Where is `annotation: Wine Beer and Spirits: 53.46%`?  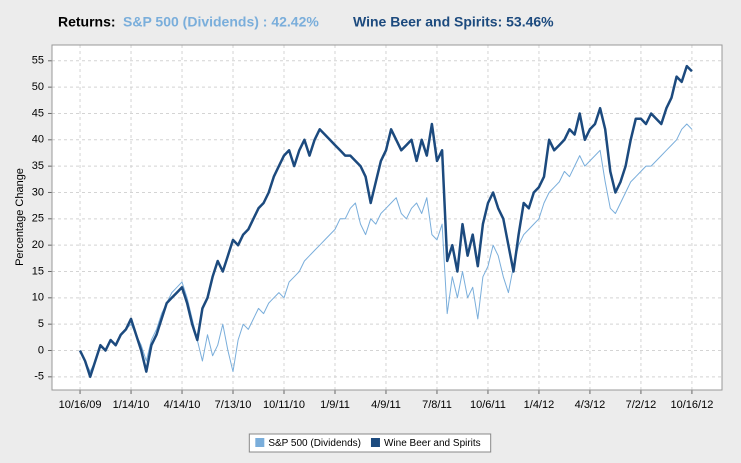 annotation: Wine Beer and Spirits: 53.46% is located at coordinates (453, 22).